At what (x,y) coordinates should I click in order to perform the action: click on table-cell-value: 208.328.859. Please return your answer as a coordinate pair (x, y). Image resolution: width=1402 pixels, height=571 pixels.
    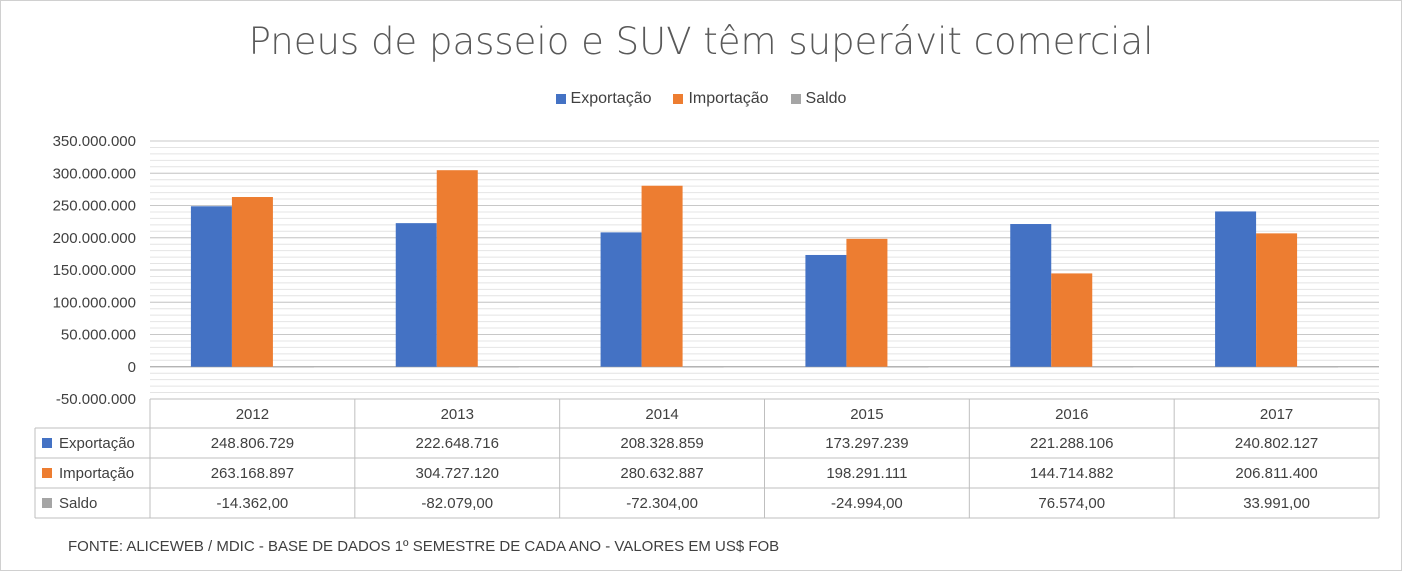
    Looking at the image, I should click on (661, 443).